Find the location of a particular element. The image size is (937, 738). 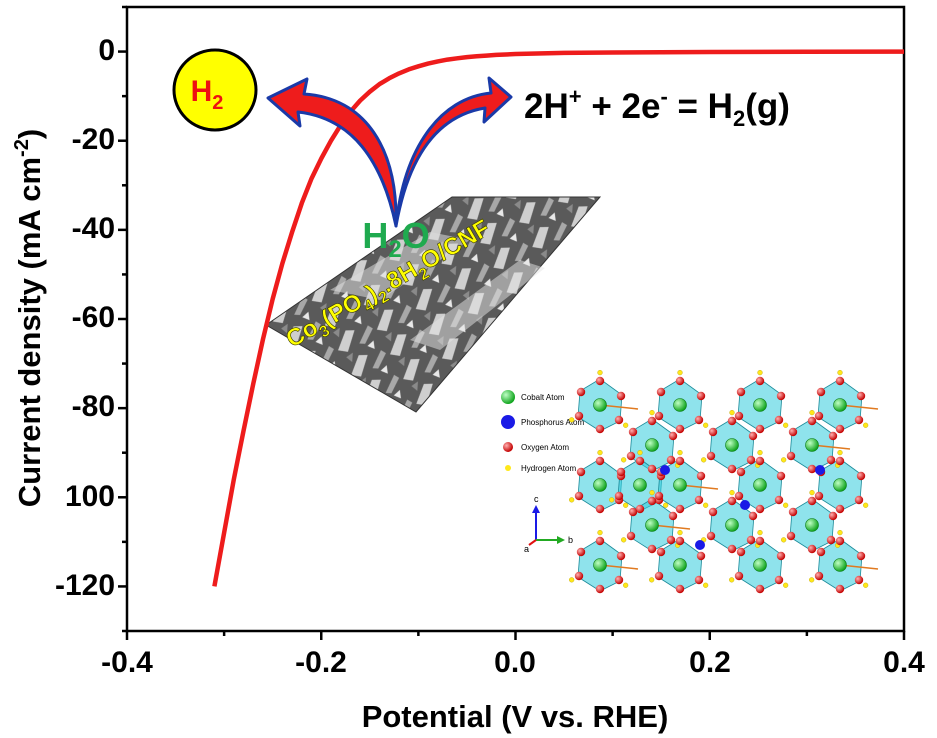

h2-bubble-main: H is located at coordinates (202, 91).